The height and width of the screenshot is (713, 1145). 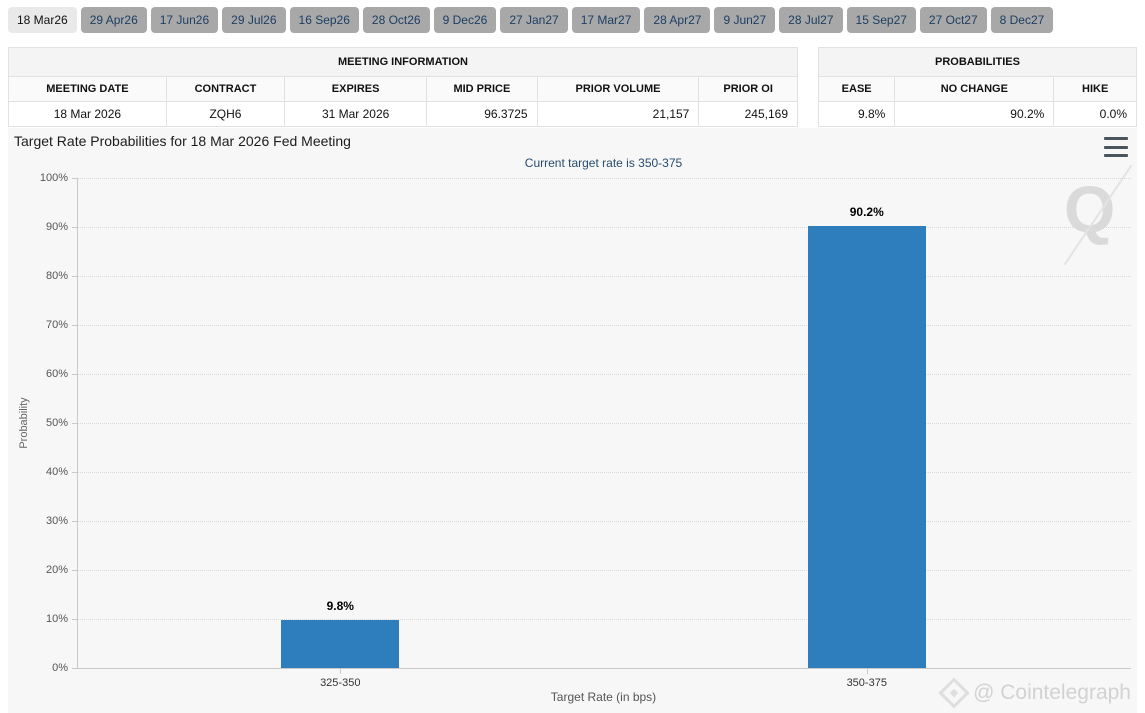 What do you see at coordinates (113, 20) in the screenshot?
I see `tab-29apr26: 29 Apr26` at bounding box center [113, 20].